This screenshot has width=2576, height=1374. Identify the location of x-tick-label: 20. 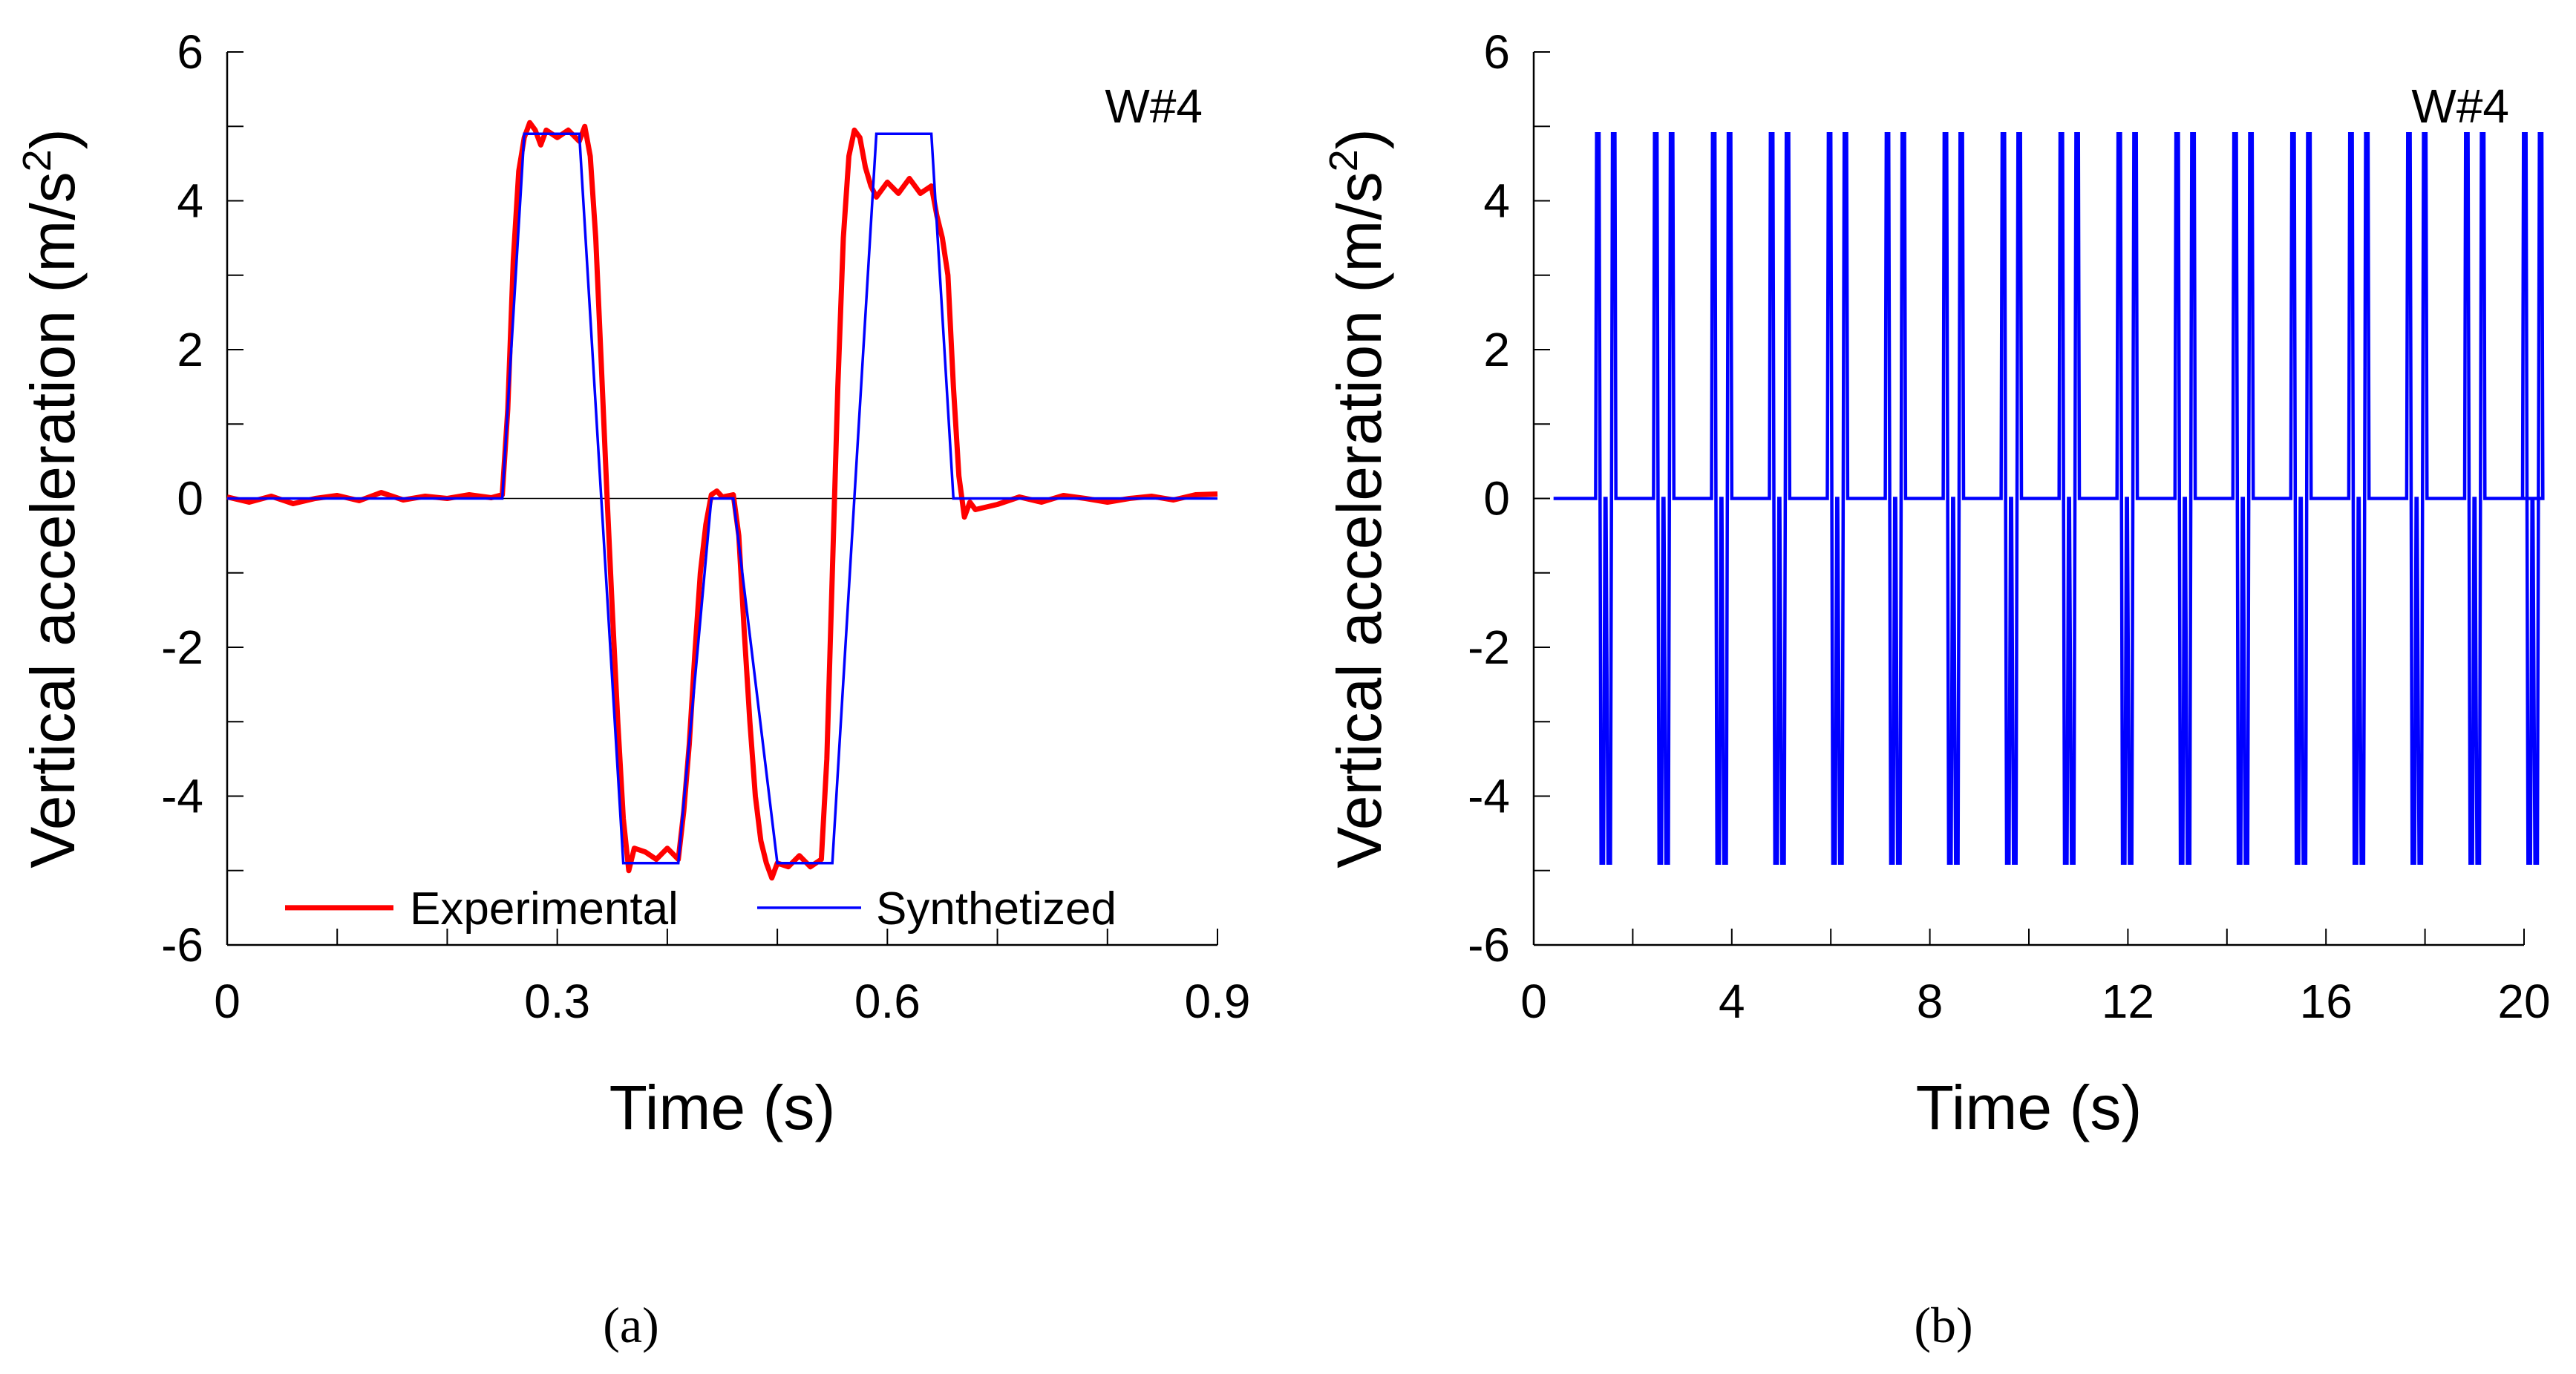
(2524, 1001).